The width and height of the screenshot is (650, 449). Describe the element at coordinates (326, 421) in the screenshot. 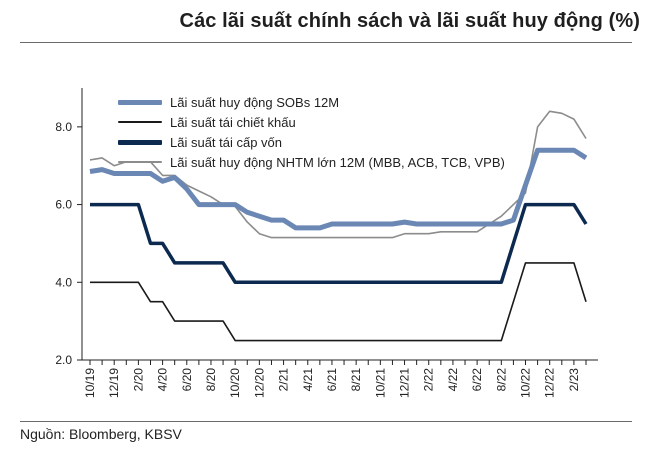

I see `source-divider` at that location.